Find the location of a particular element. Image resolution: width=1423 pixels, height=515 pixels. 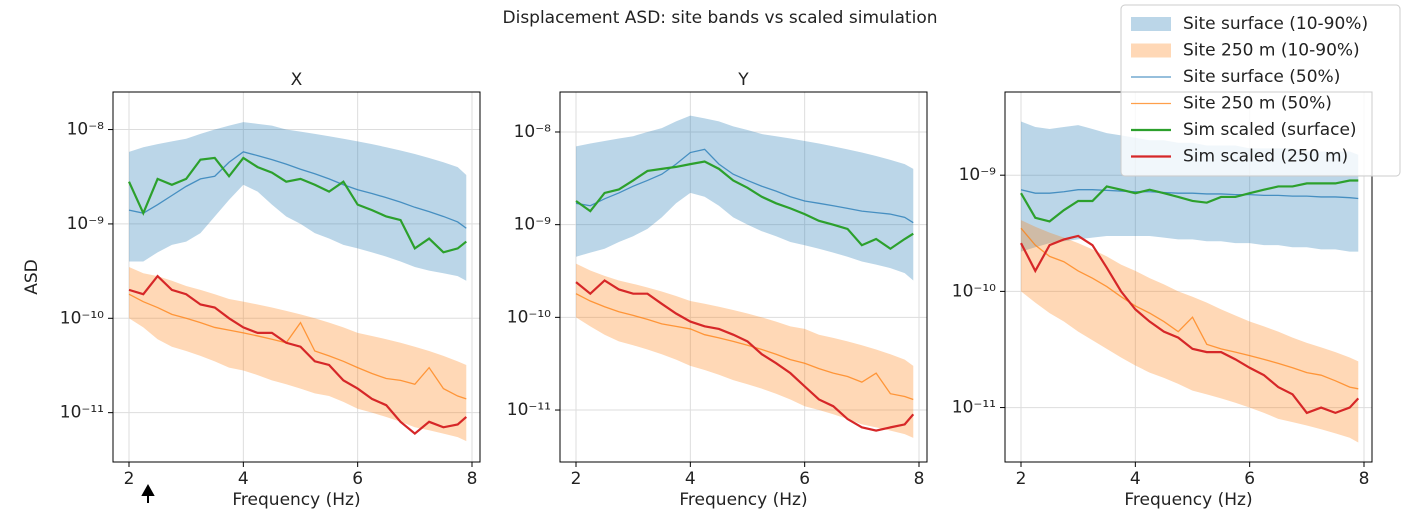

y-axis-label: ASD is located at coordinates (32, 277).